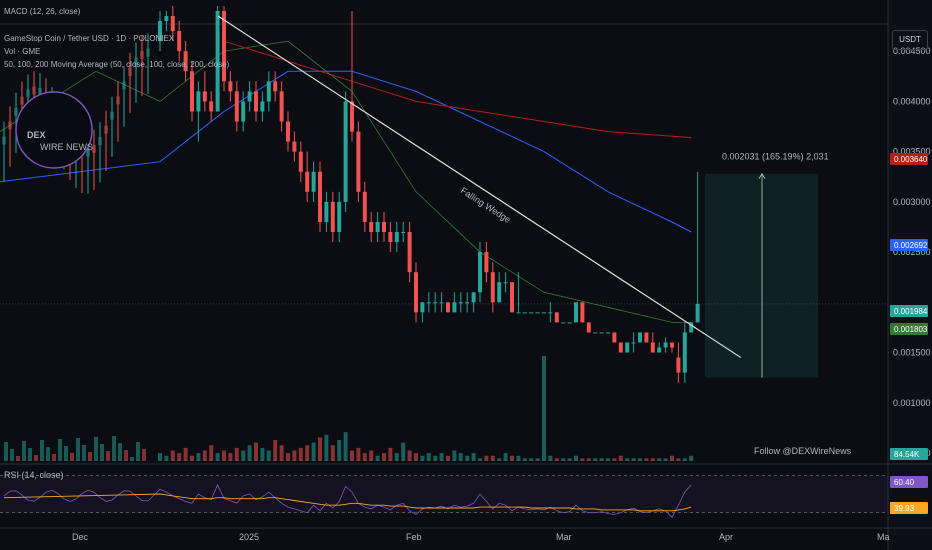 The height and width of the screenshot is (550, 932). What do you see at coordinates (54, 130) in the screenshot?
I see `logo-ring` at bounding box center [54, 130].